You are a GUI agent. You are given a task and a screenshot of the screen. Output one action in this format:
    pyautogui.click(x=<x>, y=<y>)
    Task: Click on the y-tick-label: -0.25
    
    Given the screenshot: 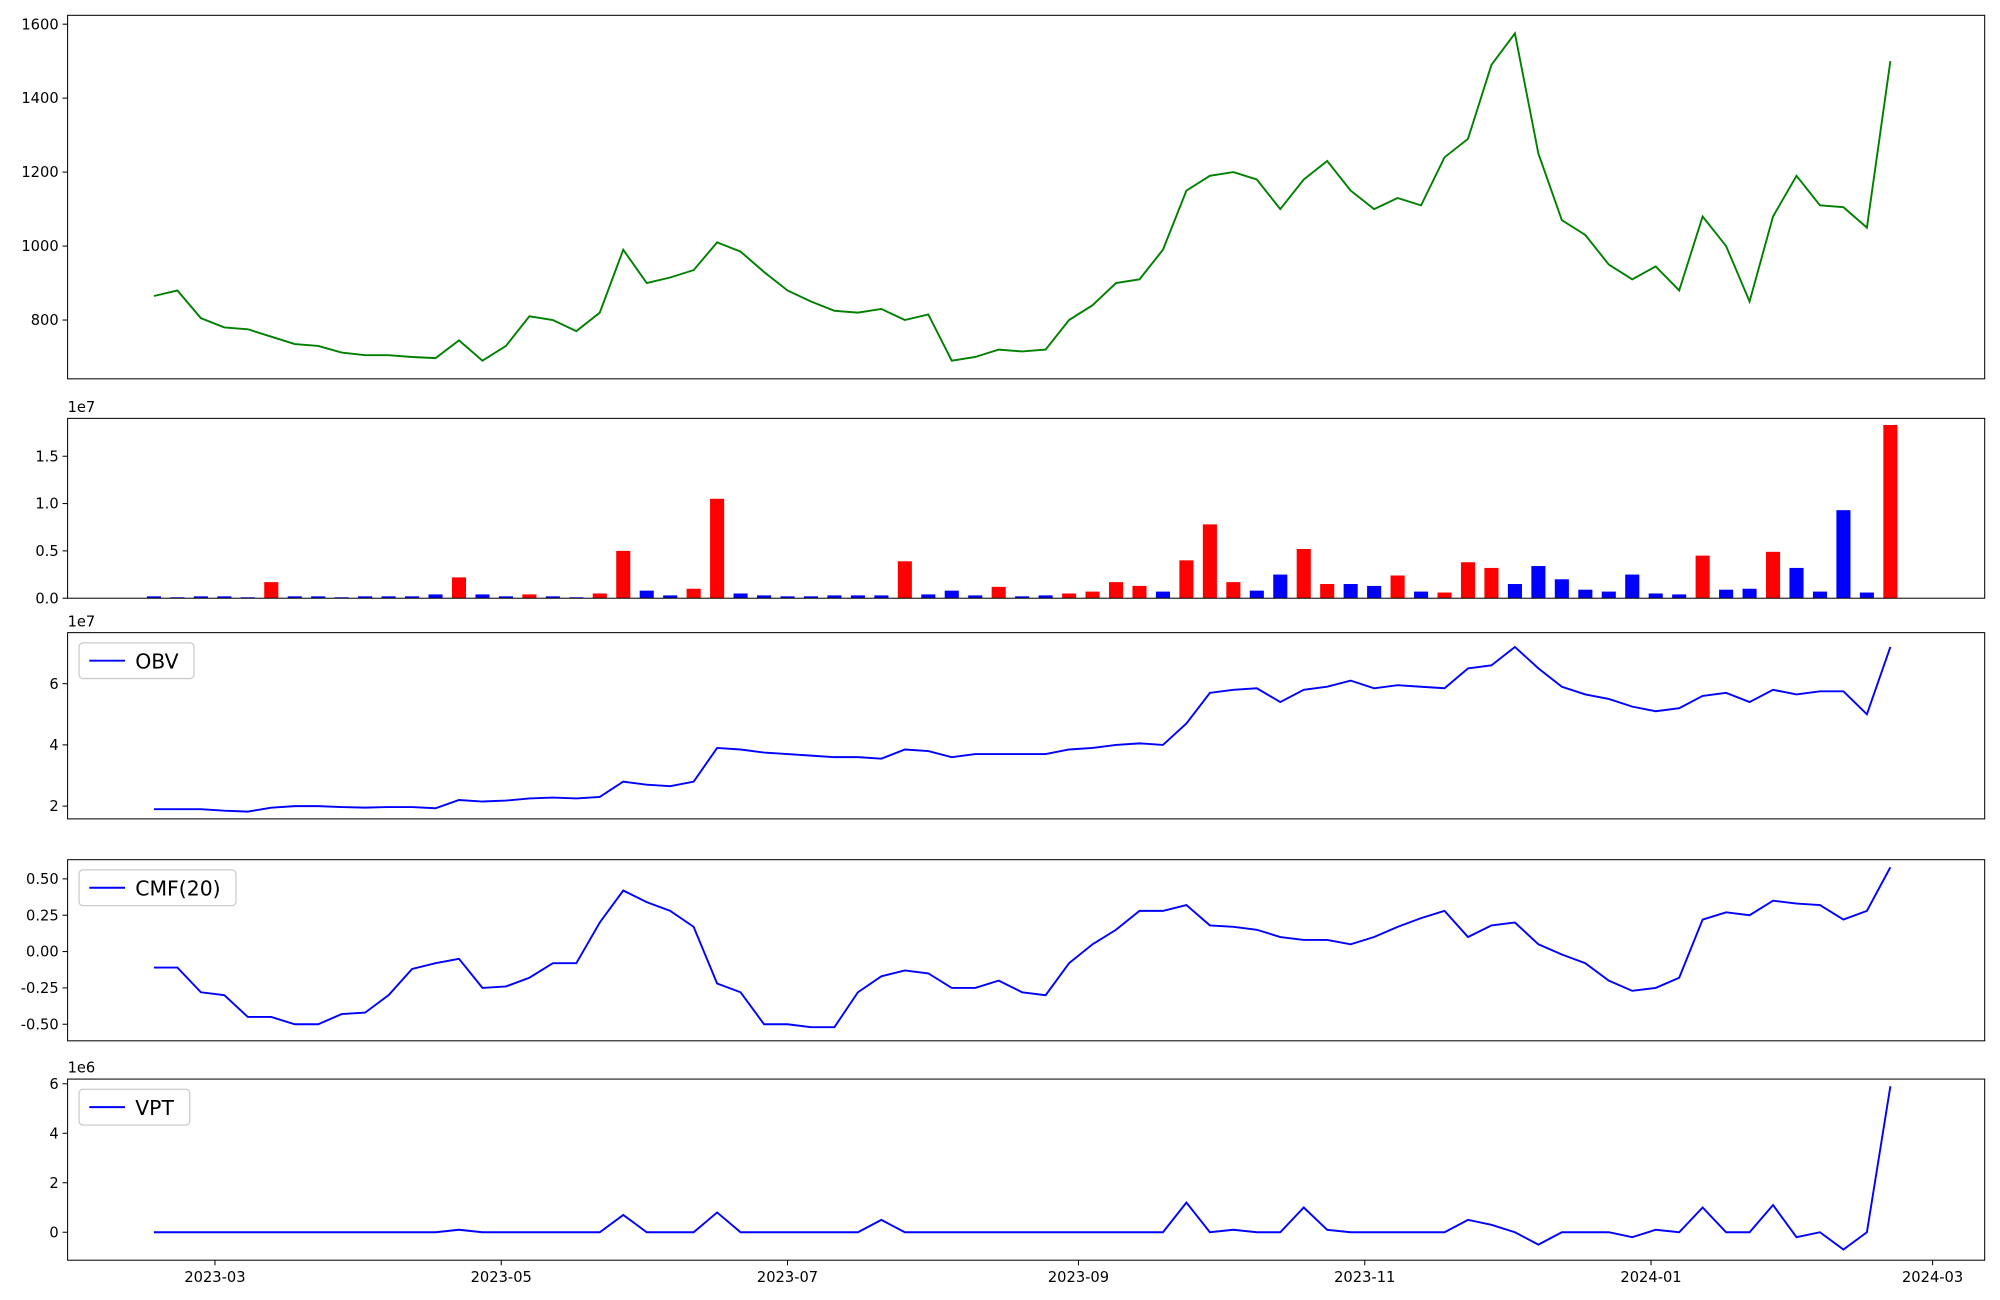 What is the action you would take?
    pyautogui.click(x=40, y=988)
    